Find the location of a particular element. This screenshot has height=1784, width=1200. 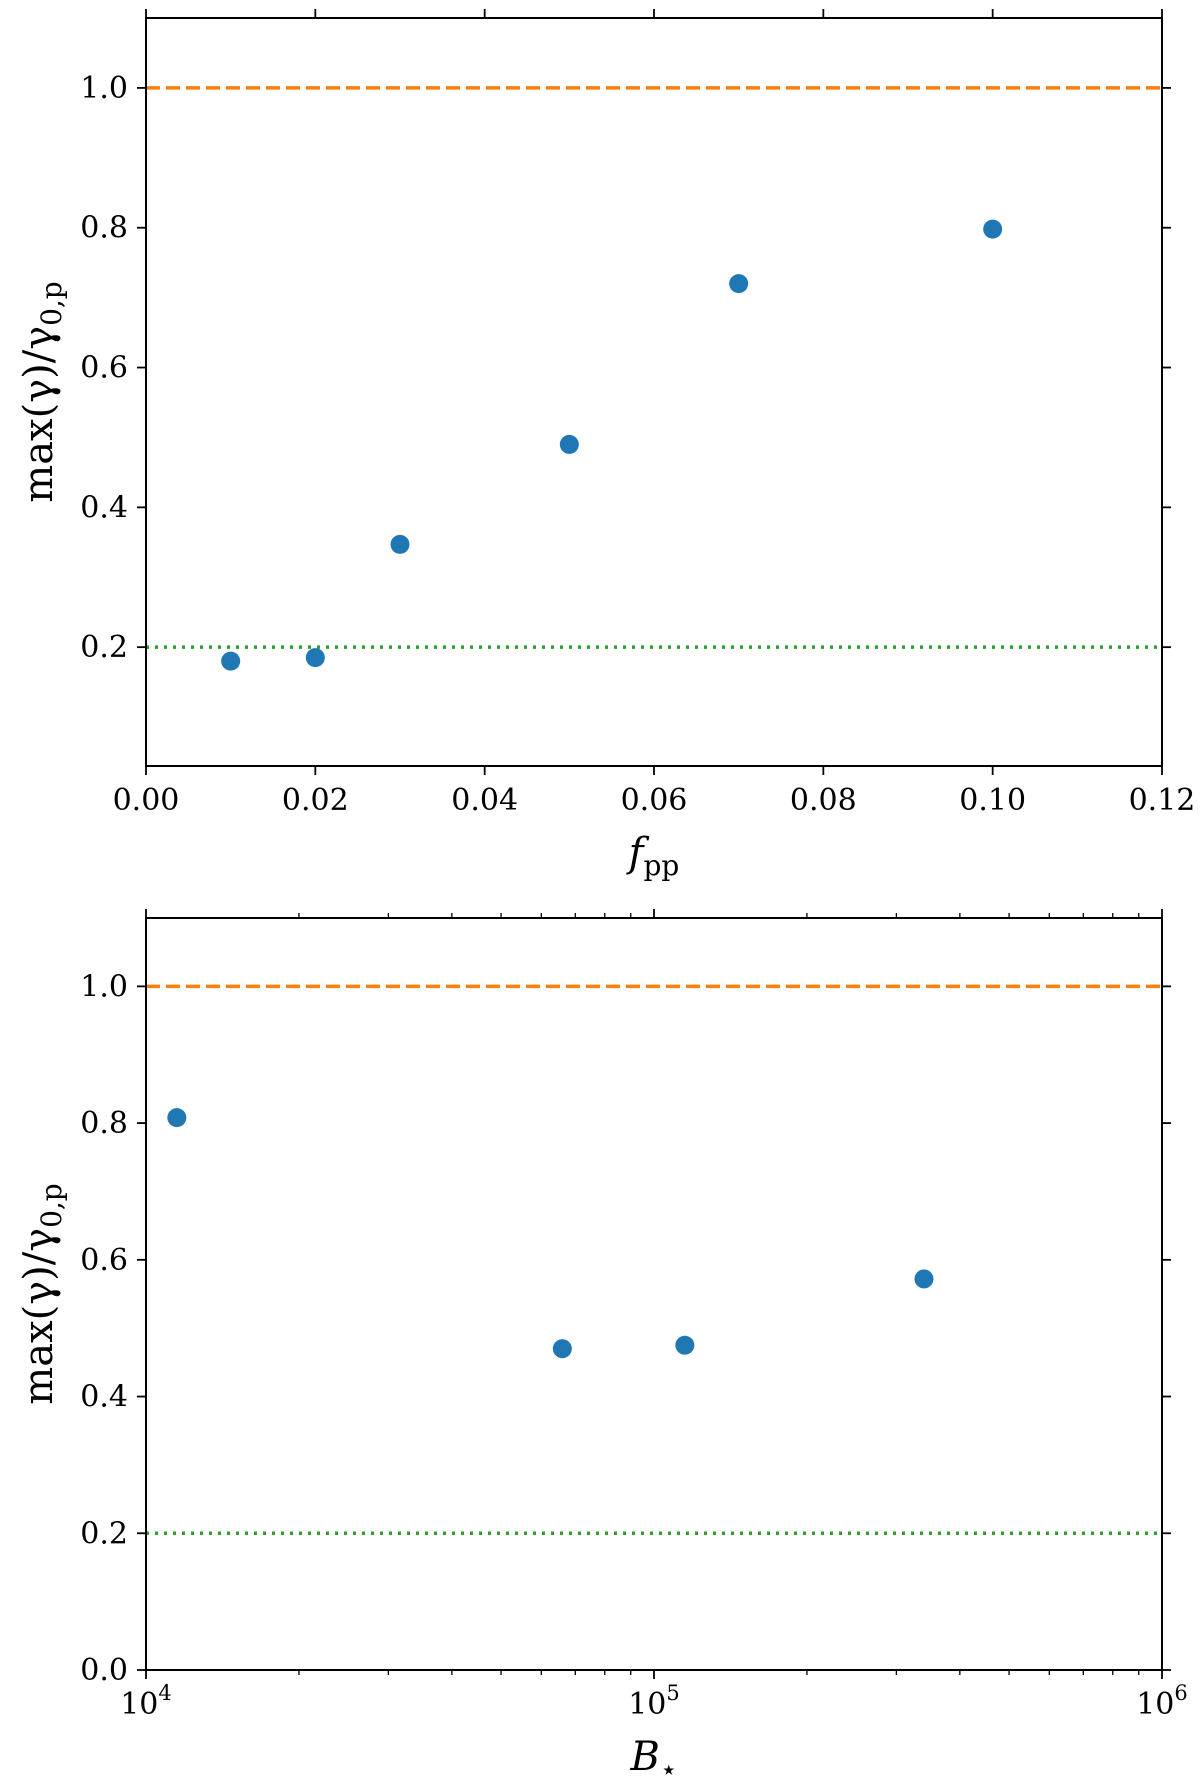

x-tick-label: 10⁴ is located at coordinates (146, 1701).